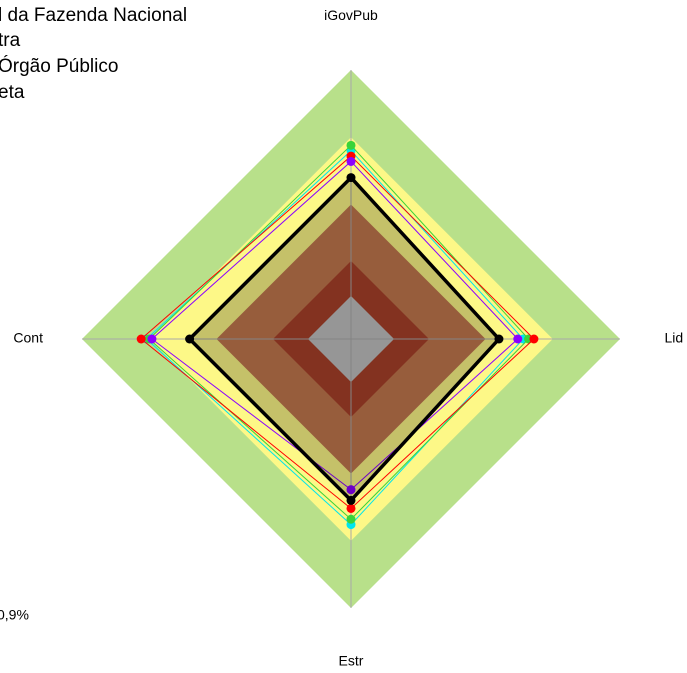 Image resolution: width=687 pixels, height=673 pixels. Describe the element at coordinates (10, 40) in the screenshot. I see `legend-text: tra` at that location.